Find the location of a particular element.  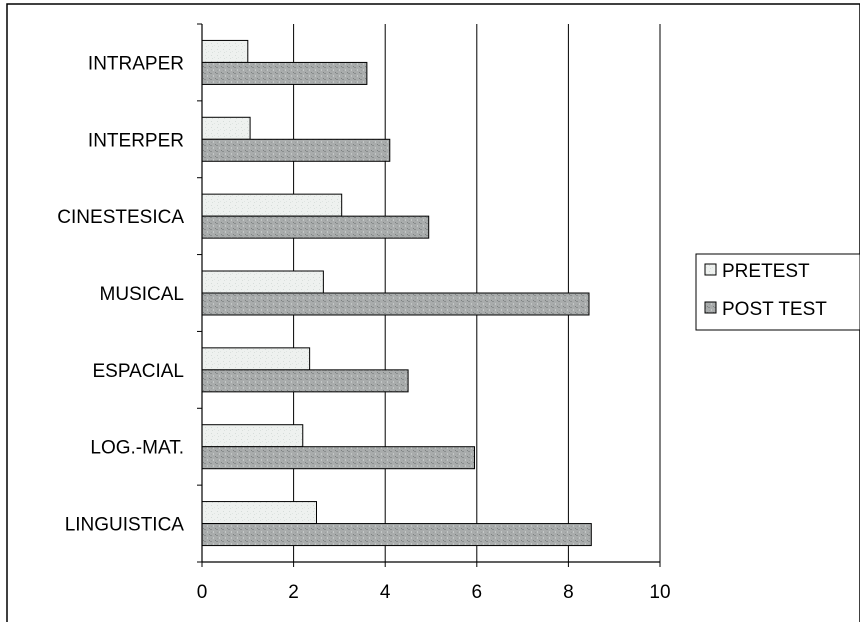

bar-log-mat--pretest is located at coordinates (252, 436).